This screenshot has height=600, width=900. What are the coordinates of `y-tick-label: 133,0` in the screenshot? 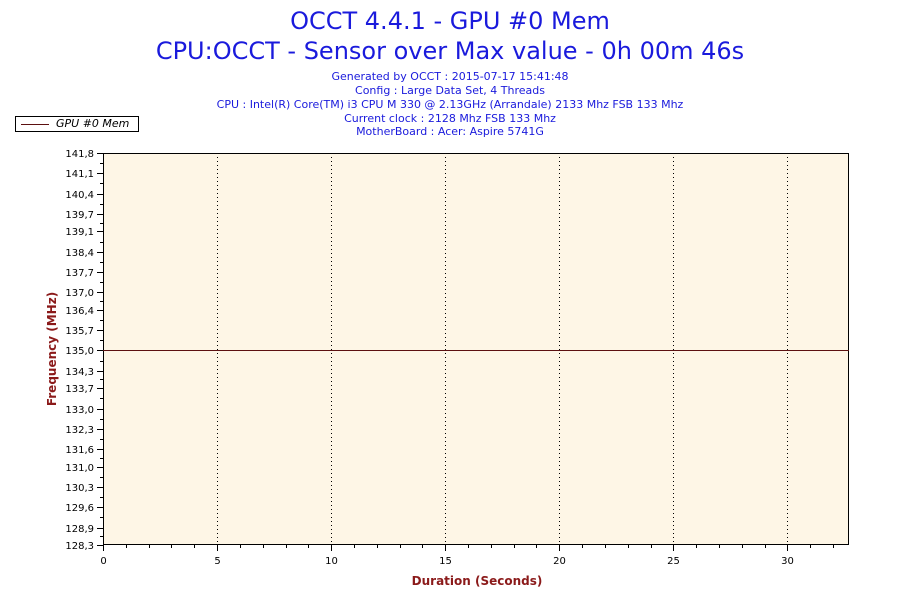 It's located at (79, 410).